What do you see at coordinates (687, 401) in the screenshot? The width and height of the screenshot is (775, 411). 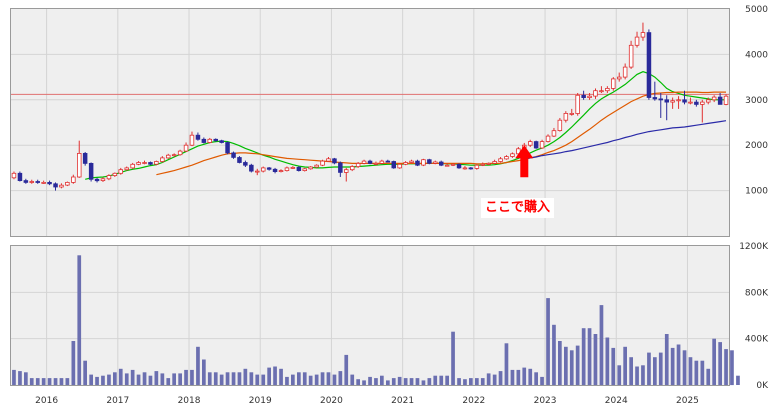 I see `x-tick-label: 2025` at bounding box center [687, 401].